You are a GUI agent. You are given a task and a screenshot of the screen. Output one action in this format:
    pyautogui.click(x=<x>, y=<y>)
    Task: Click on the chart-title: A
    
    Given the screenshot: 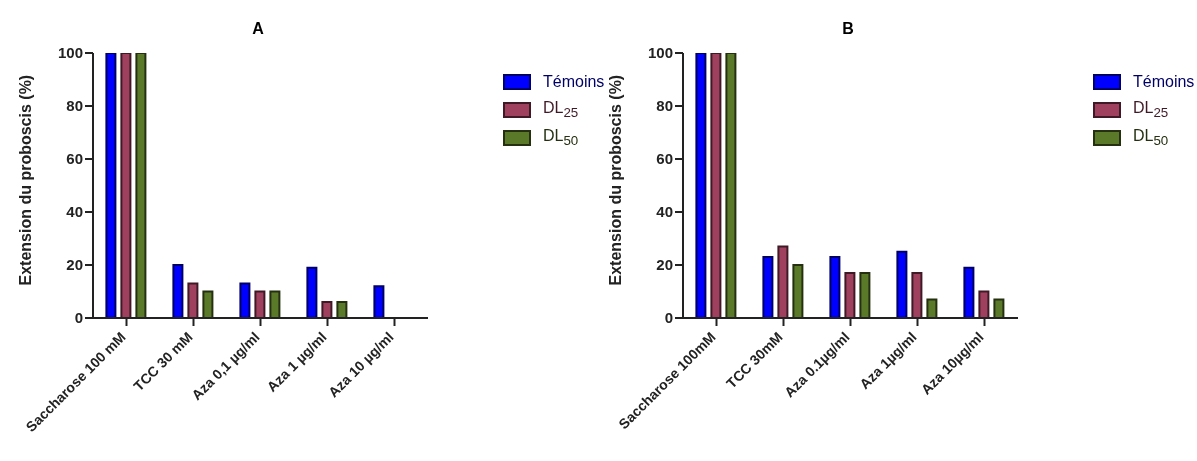 What is the action you would take?
    pyautogui.click(x=258, y=29)
    